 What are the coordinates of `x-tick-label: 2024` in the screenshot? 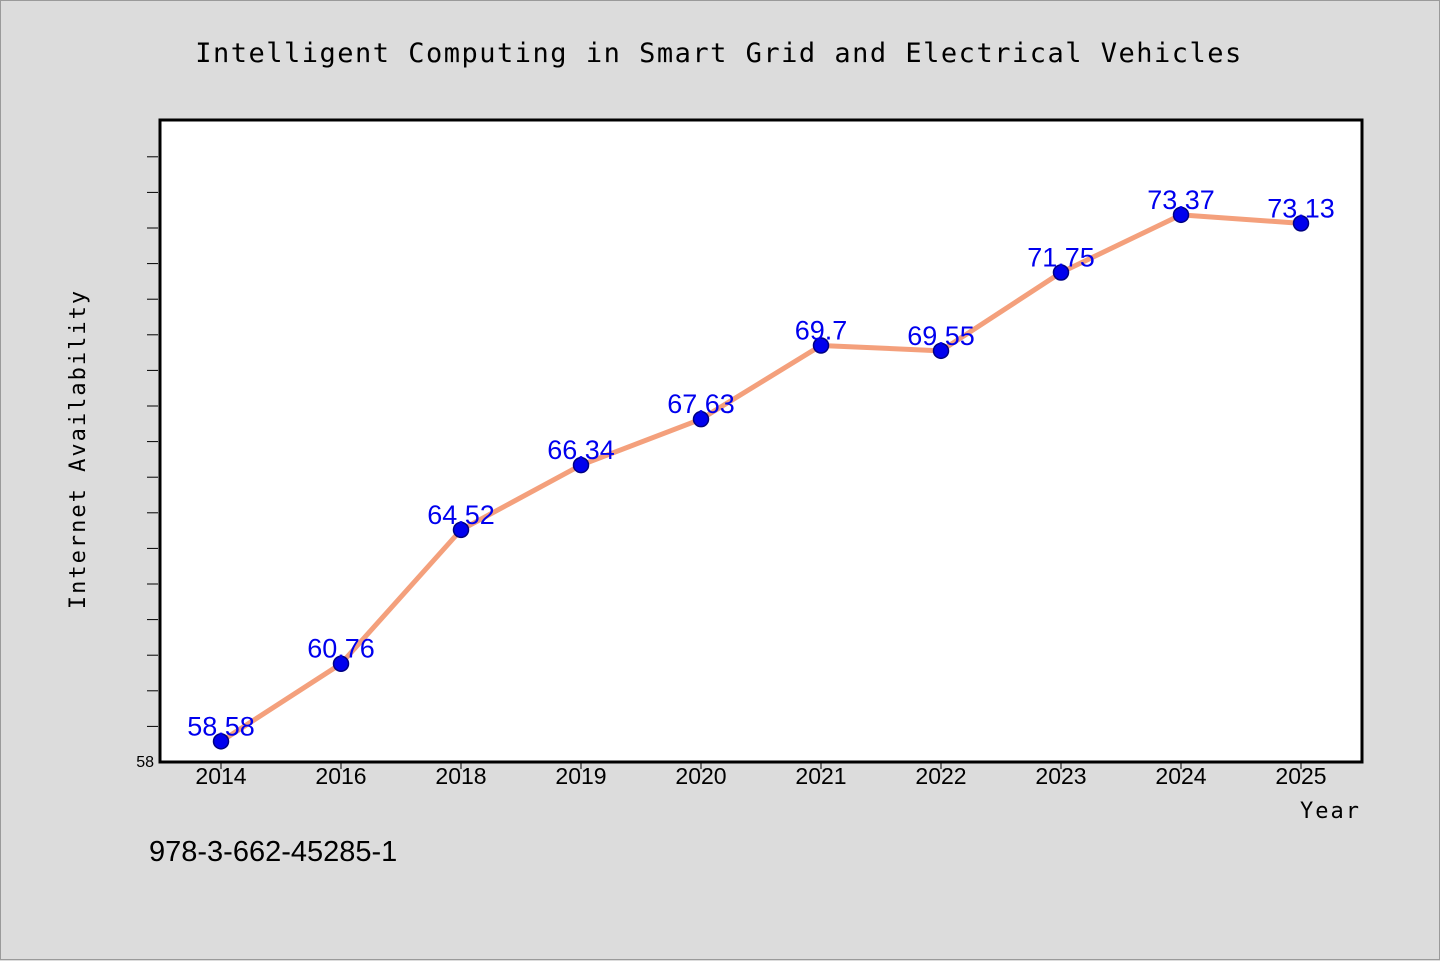 It's located at (1180, 776).